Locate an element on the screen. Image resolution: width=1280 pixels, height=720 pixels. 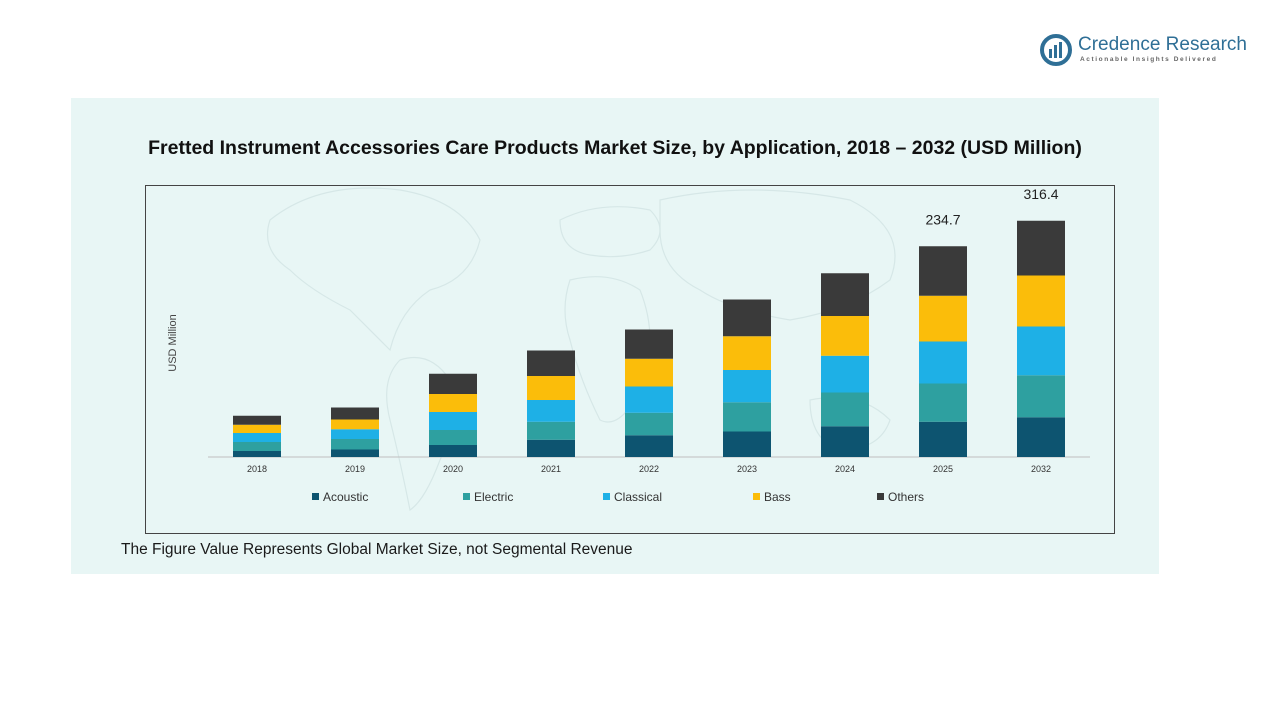
bar-electric-2022 is located at coordinates (649, 424).